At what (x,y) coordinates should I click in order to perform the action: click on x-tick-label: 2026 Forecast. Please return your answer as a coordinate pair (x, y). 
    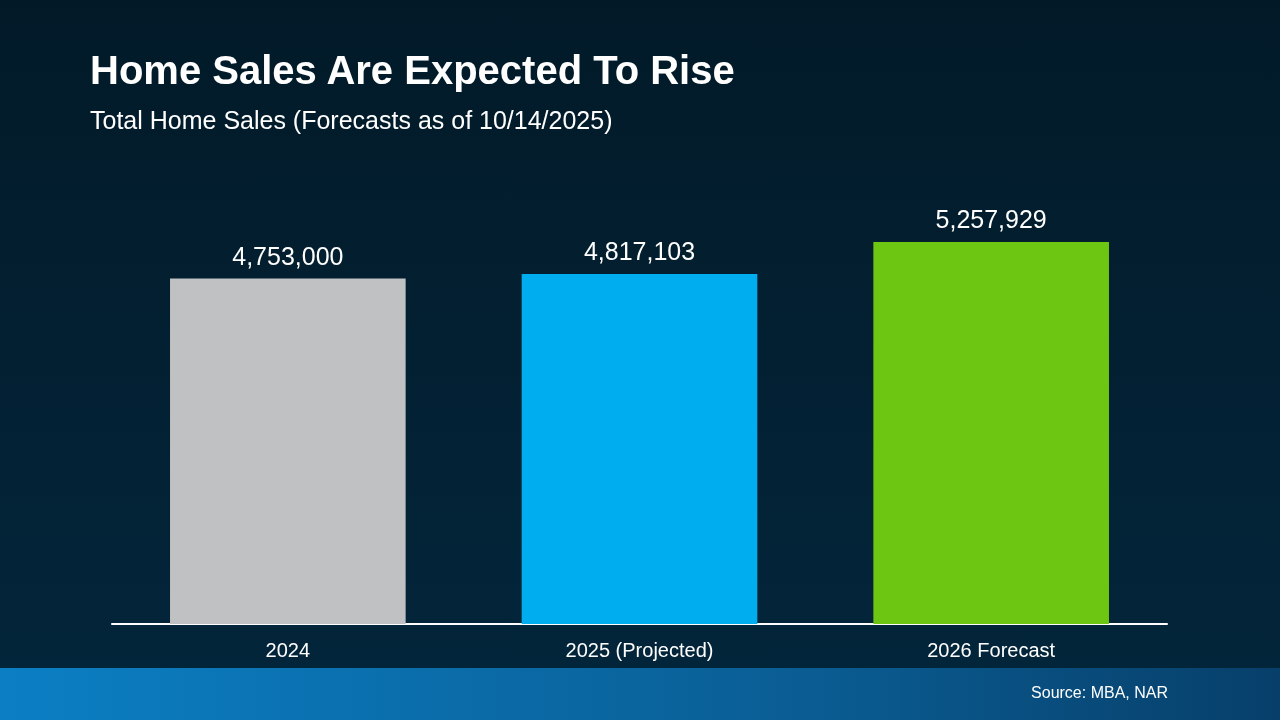
    Looking at the image, I should click on (991, 650).